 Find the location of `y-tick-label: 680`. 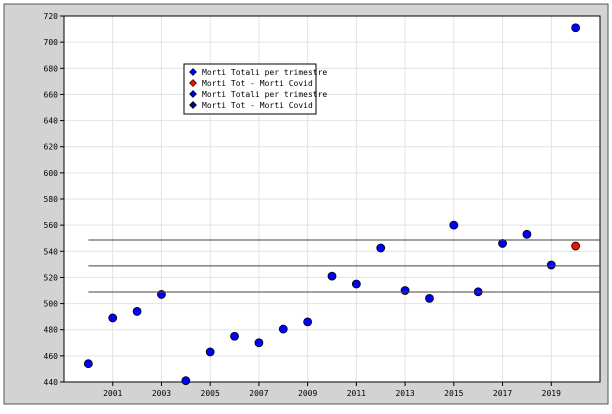

y-tick-label: 680 is located at coordinates (51, 68).